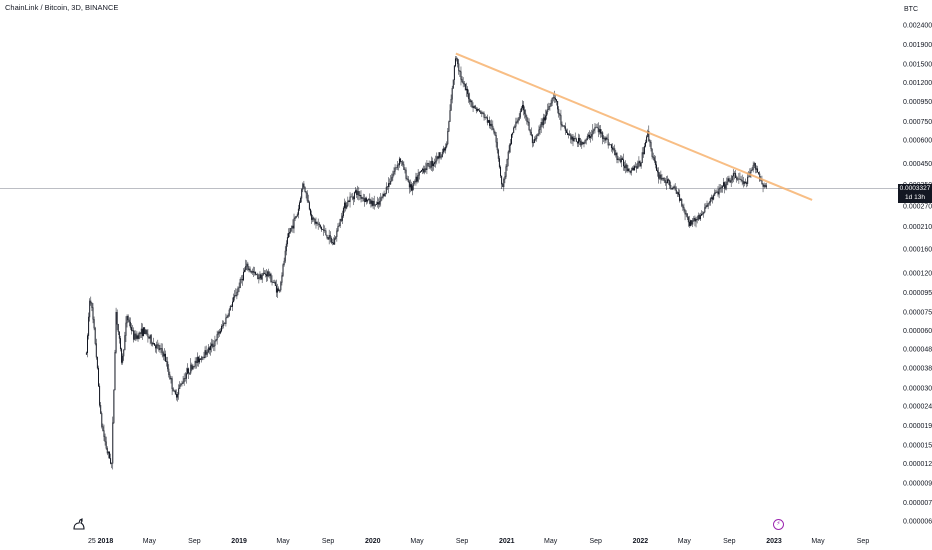 This screenshot has width=932, height=550. I want to click on price-tick-label: 0.0000060, so click(917, 522).